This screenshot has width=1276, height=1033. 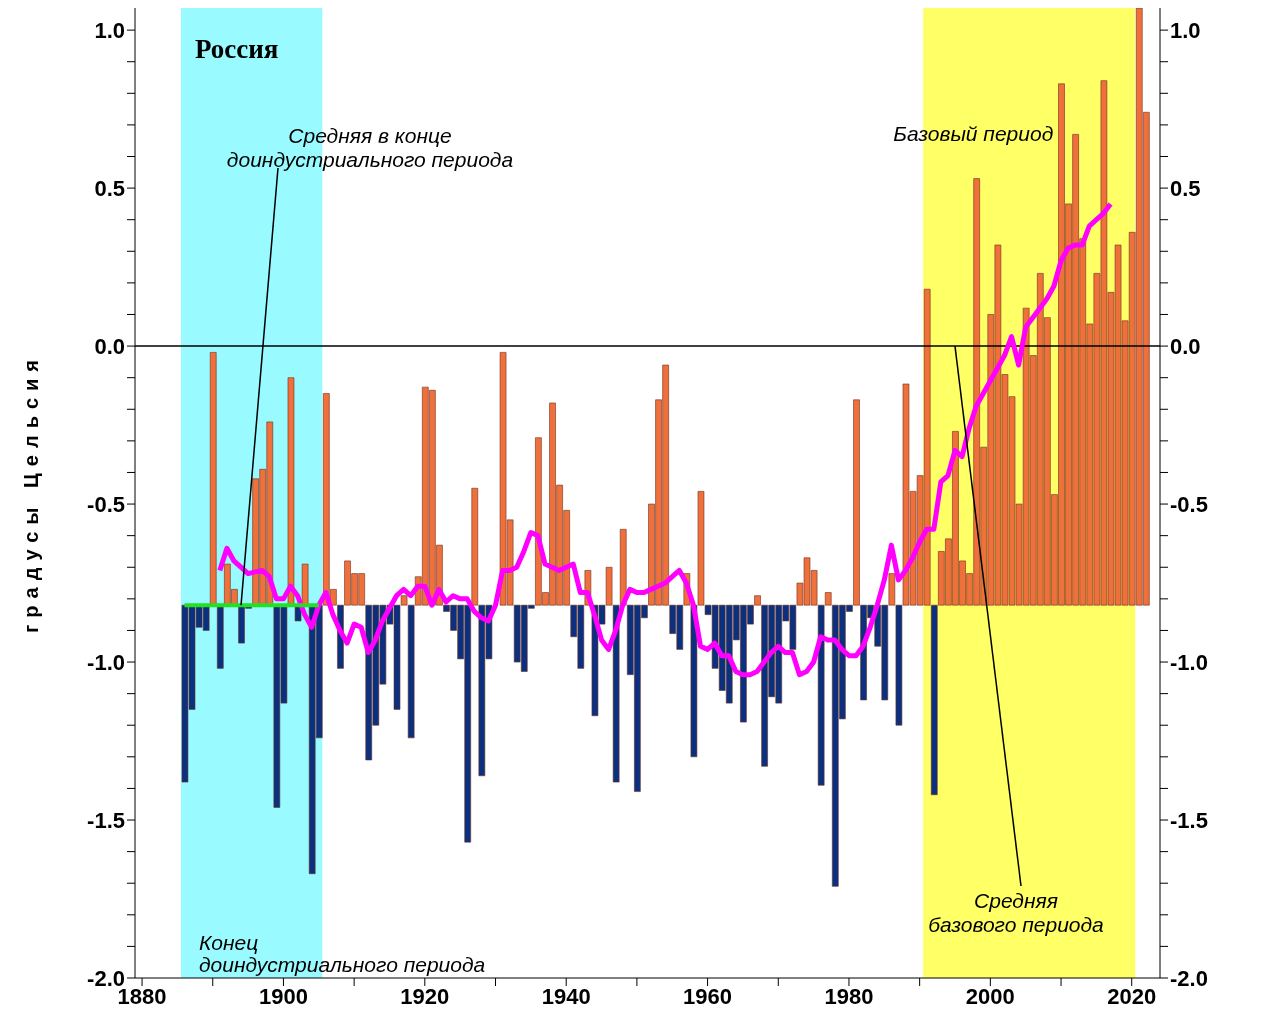 What do you see at coordinates (1189, 662) in the screenshot?
I see `y2-tick-label: -1.0` at bounding box center [1189, 662].